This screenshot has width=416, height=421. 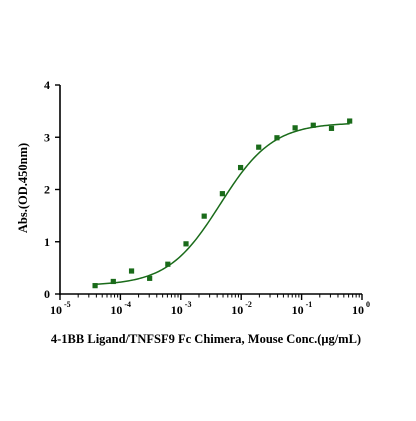 What do you see at coordinates (67, 304) in the screenshot?
I see `x-tick-label-exponent: -5` at bounding box center [67, 304].